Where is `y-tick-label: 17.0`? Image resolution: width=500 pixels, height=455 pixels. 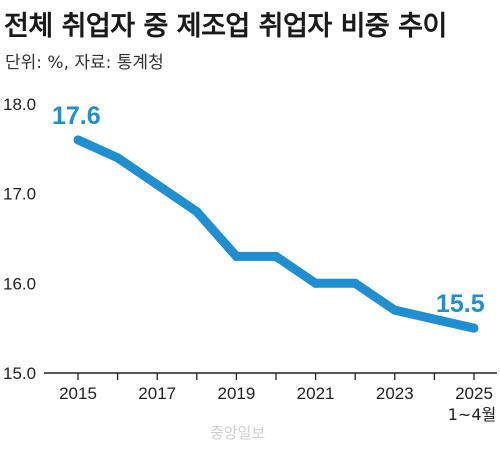
y-tick-label: 17.0 is located at coordinates (19, 194).